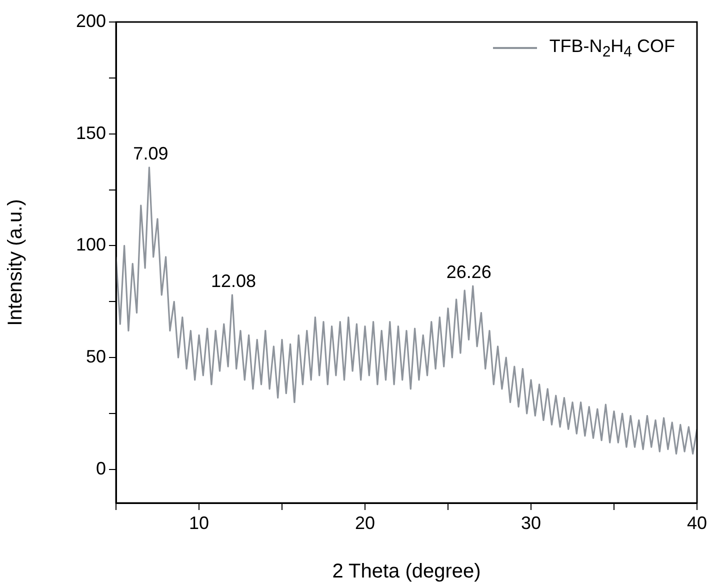 The height and width of the screenshot is (588, 715). What do you see at coordinates (15, 262) in the screenshot?
I see `y-axis-title: Intensity (a.u.)` at bounding box center [15, 262].